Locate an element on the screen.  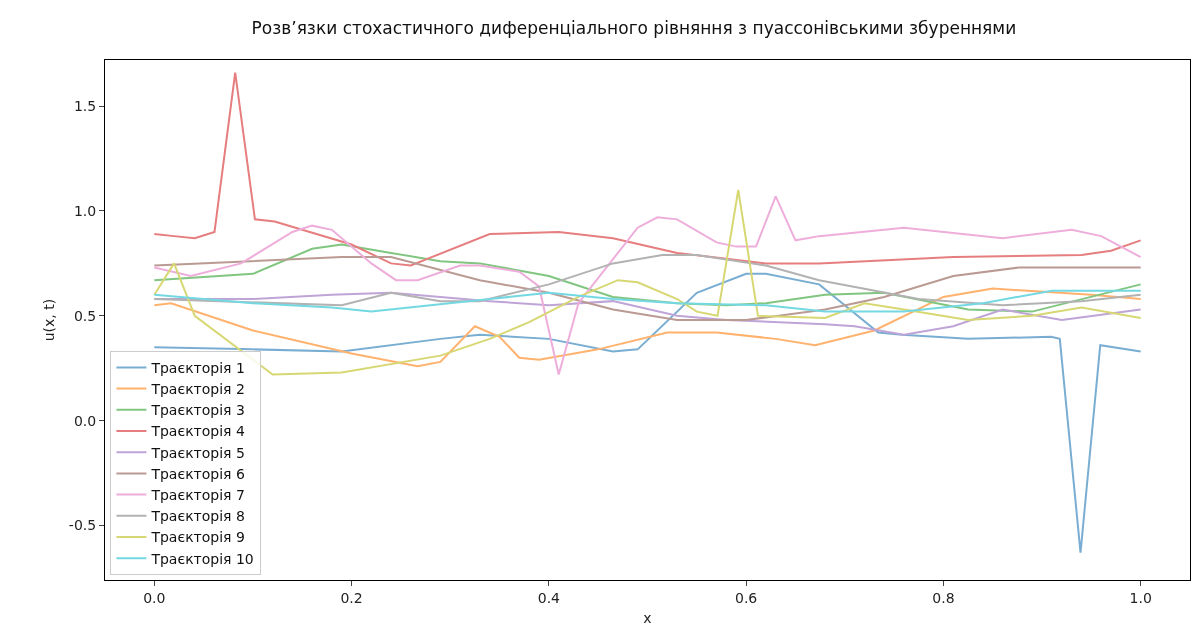
x-tick-label: 0.2 is located at coordinates (351, 597).